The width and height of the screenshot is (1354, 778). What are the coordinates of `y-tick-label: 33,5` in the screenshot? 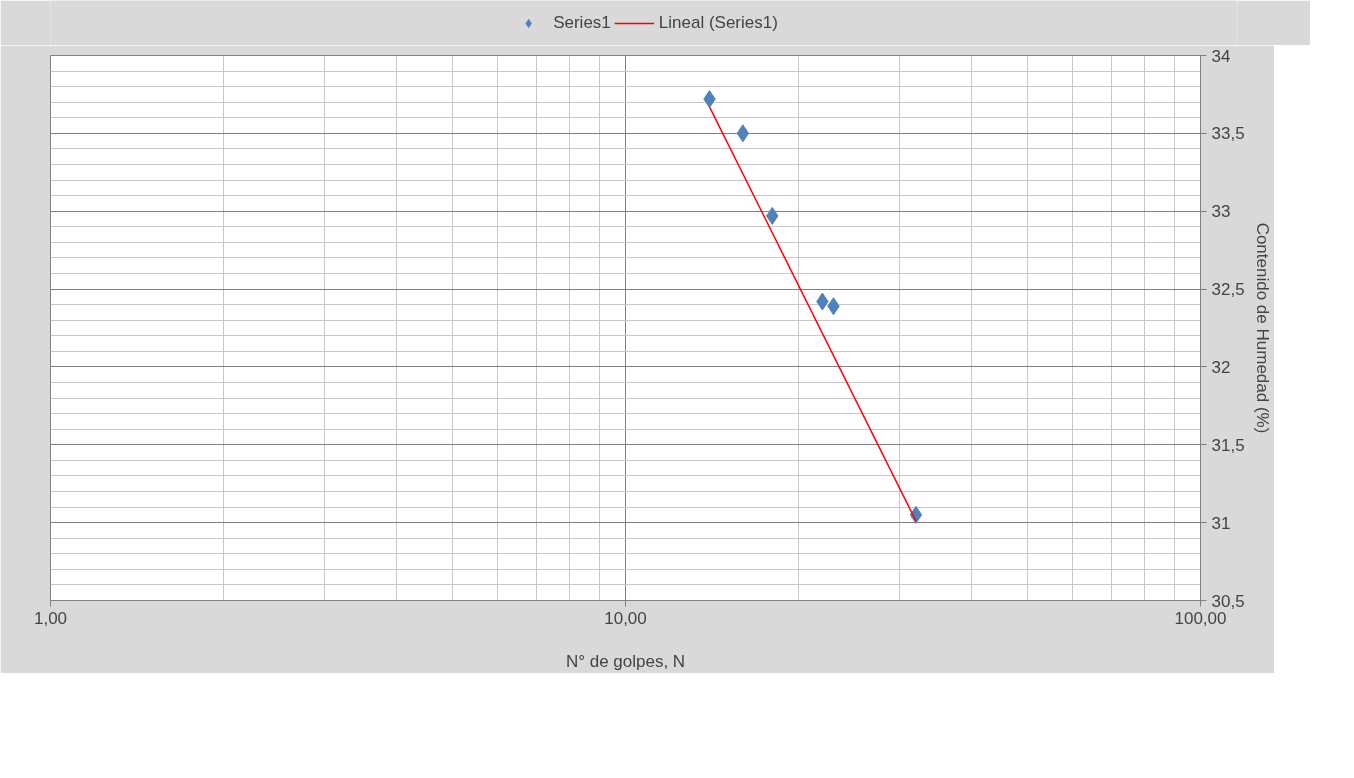 It's located at (1228, 134).